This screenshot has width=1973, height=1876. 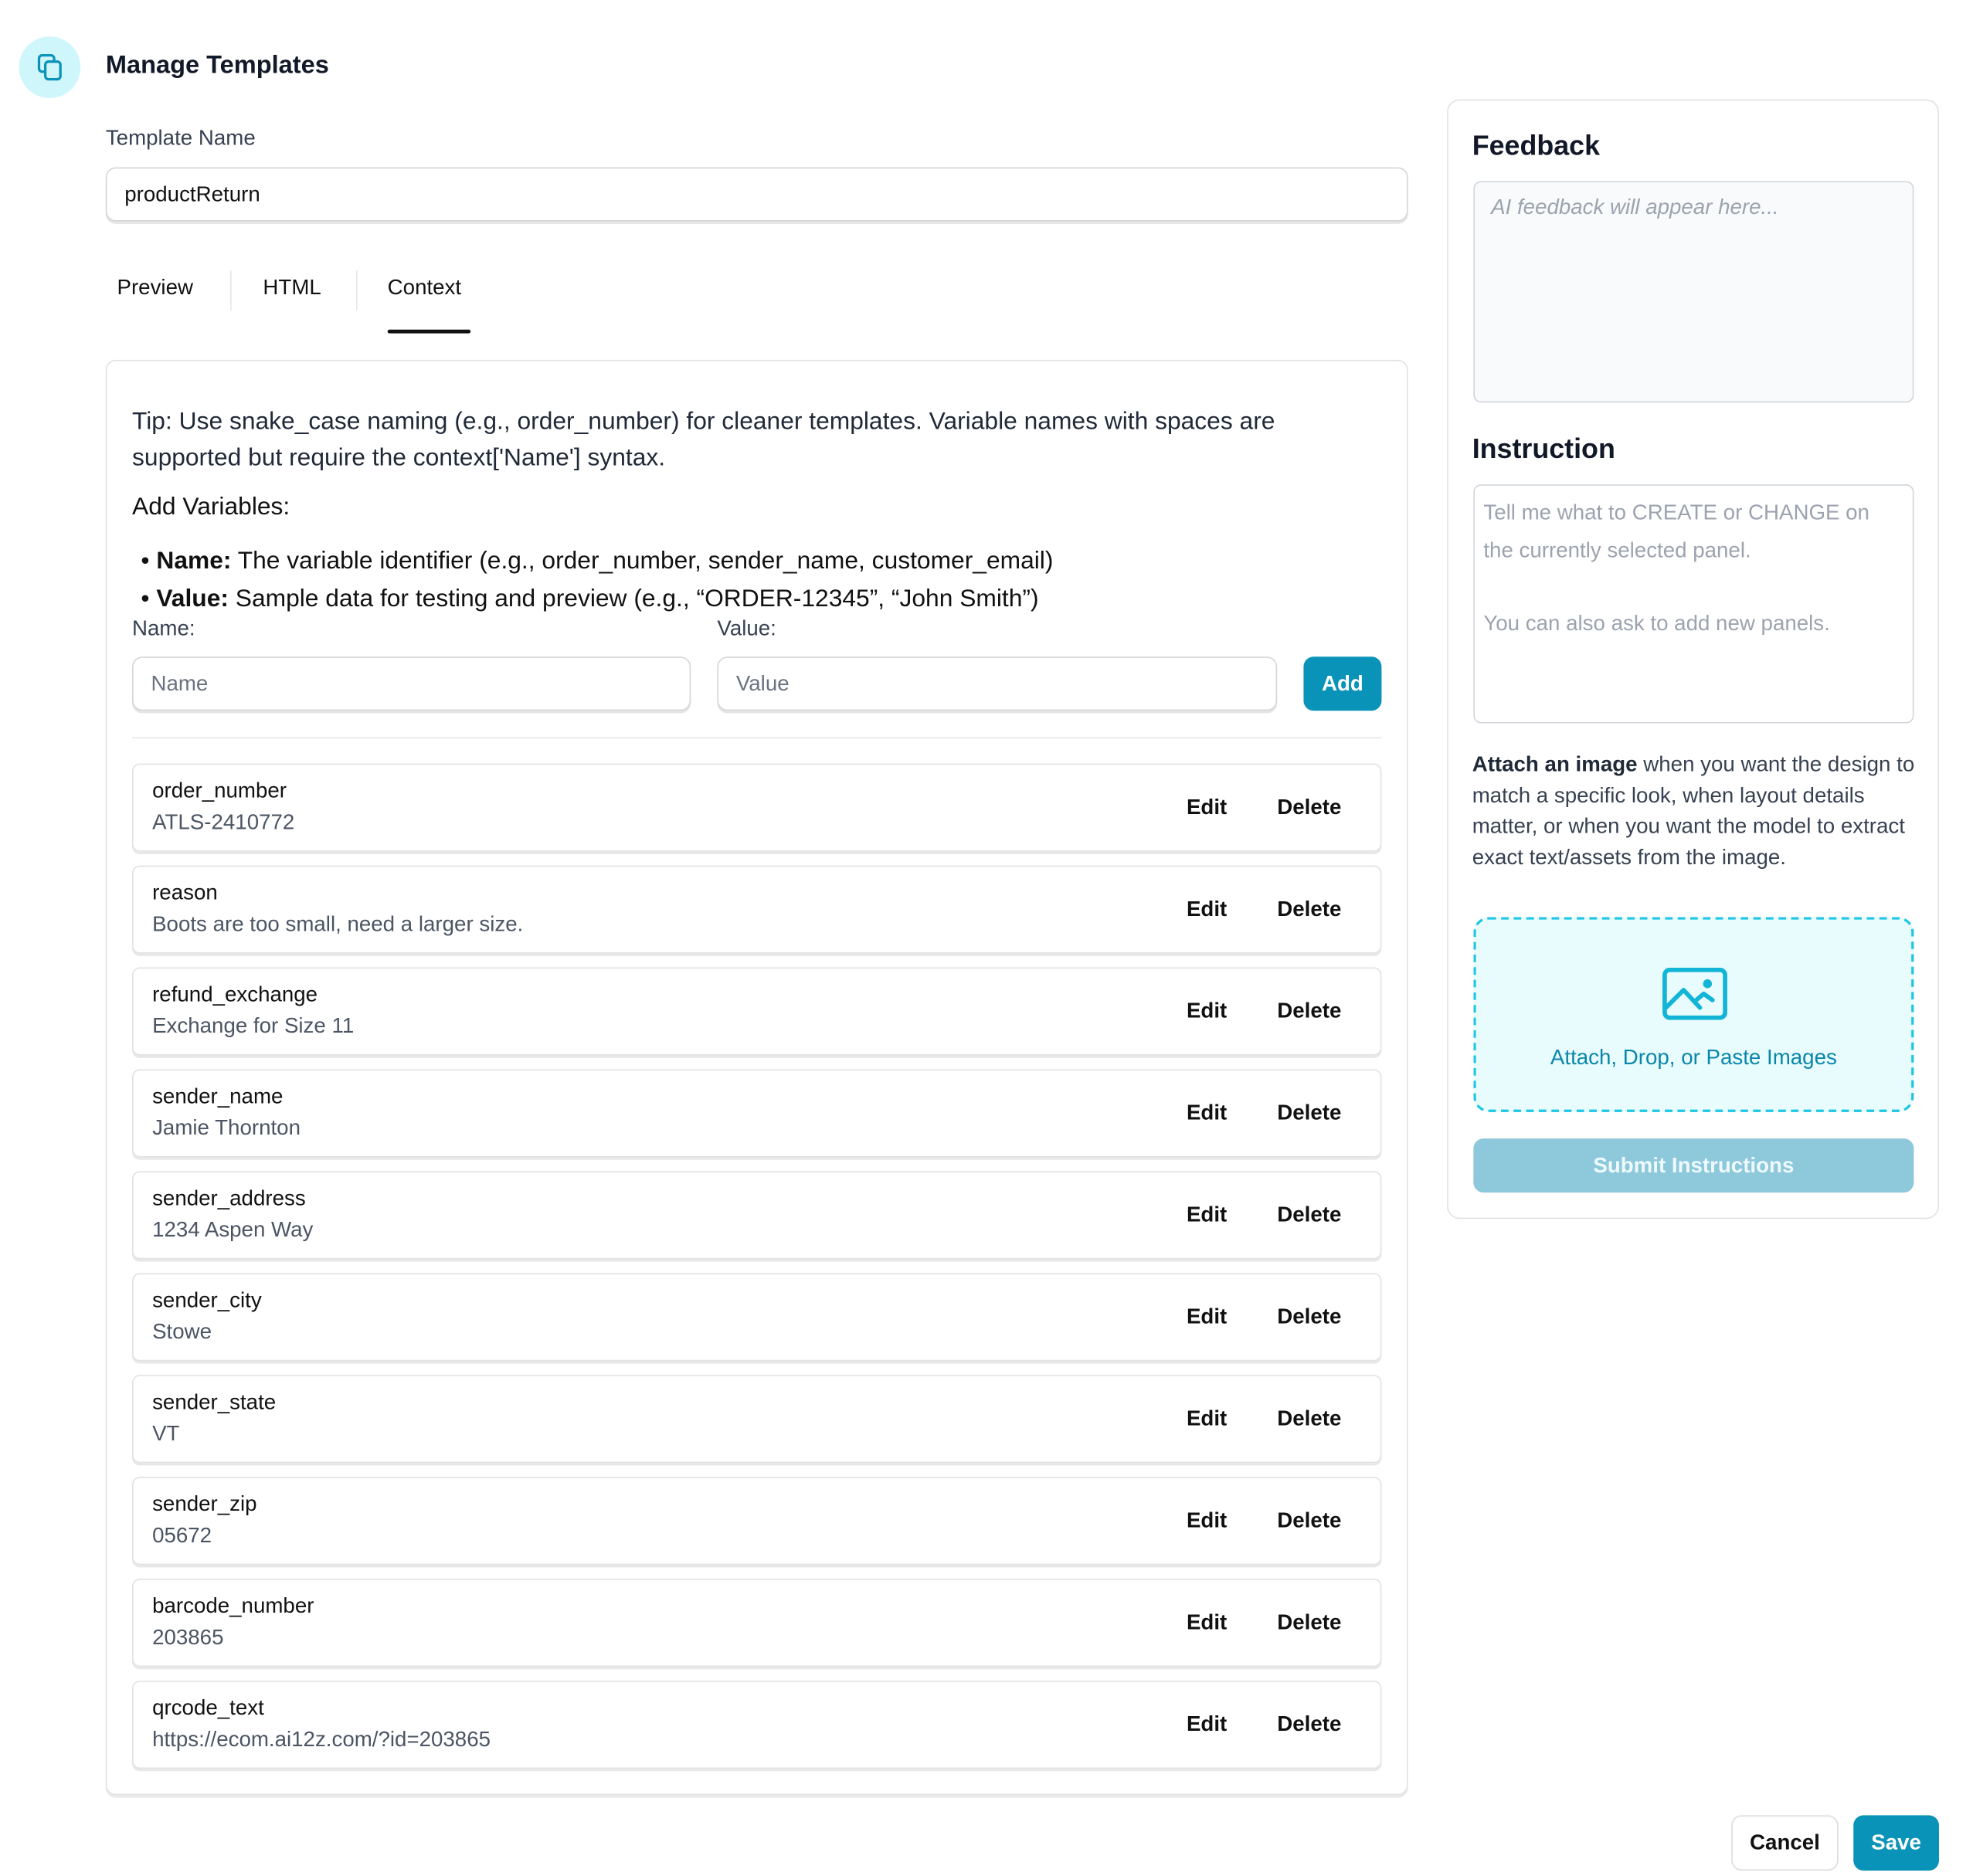 I want to click on dropzone-label: Attach, Drop, or Paste Images, so click(x=1693, y=1057).